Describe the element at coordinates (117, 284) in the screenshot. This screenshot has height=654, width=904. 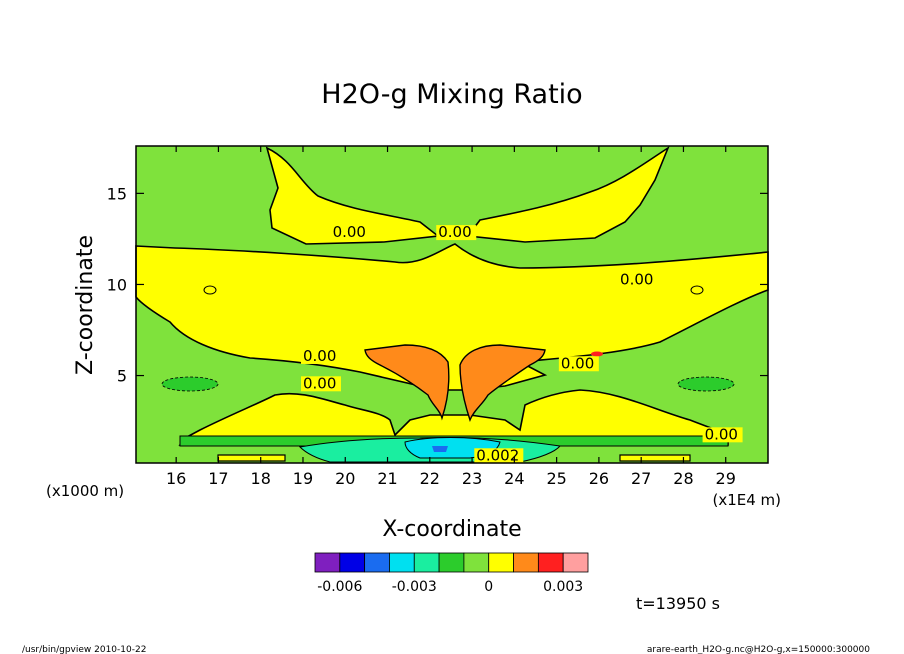
I see `y-tick-label: 10` at that location.